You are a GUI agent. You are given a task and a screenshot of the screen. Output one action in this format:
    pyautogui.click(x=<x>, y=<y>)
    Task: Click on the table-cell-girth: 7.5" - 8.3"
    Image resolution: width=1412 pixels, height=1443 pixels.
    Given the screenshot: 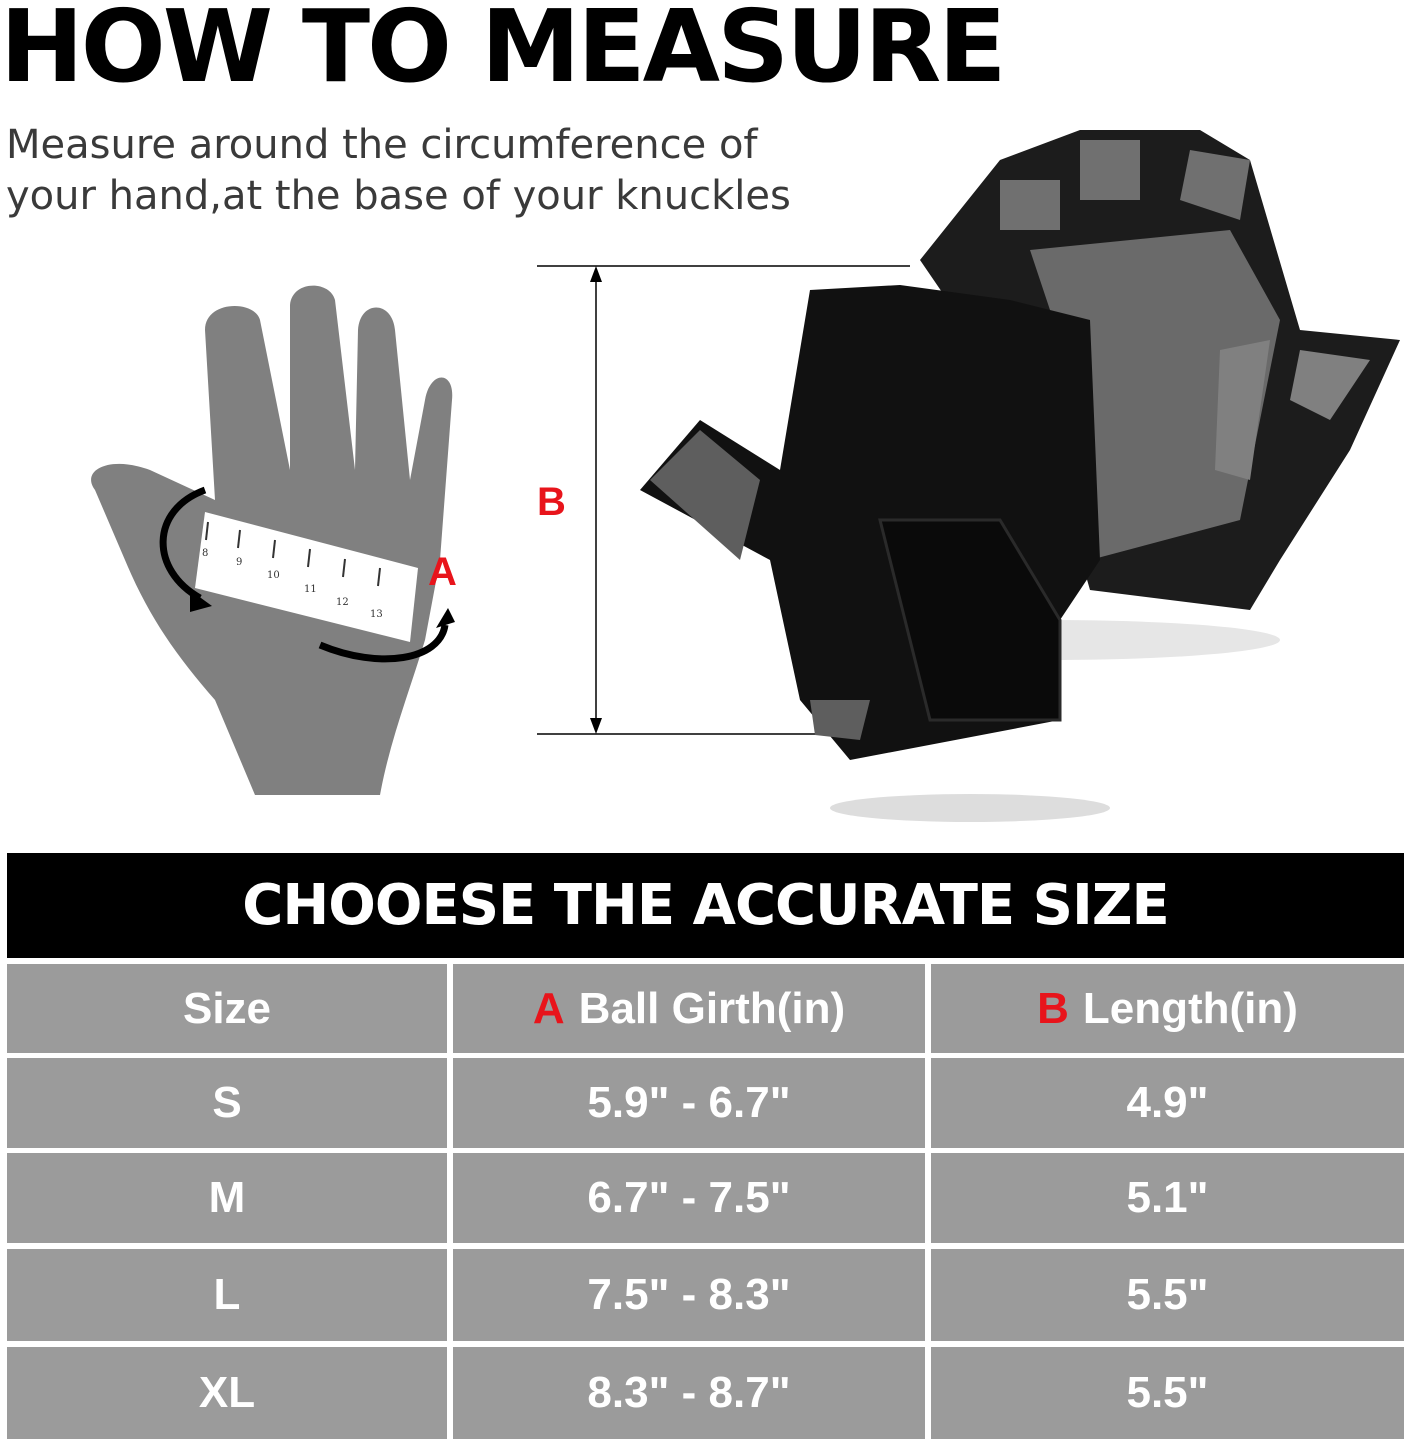 What is the action you would take?
    pyautogui.click(x=689, y=1295)
    